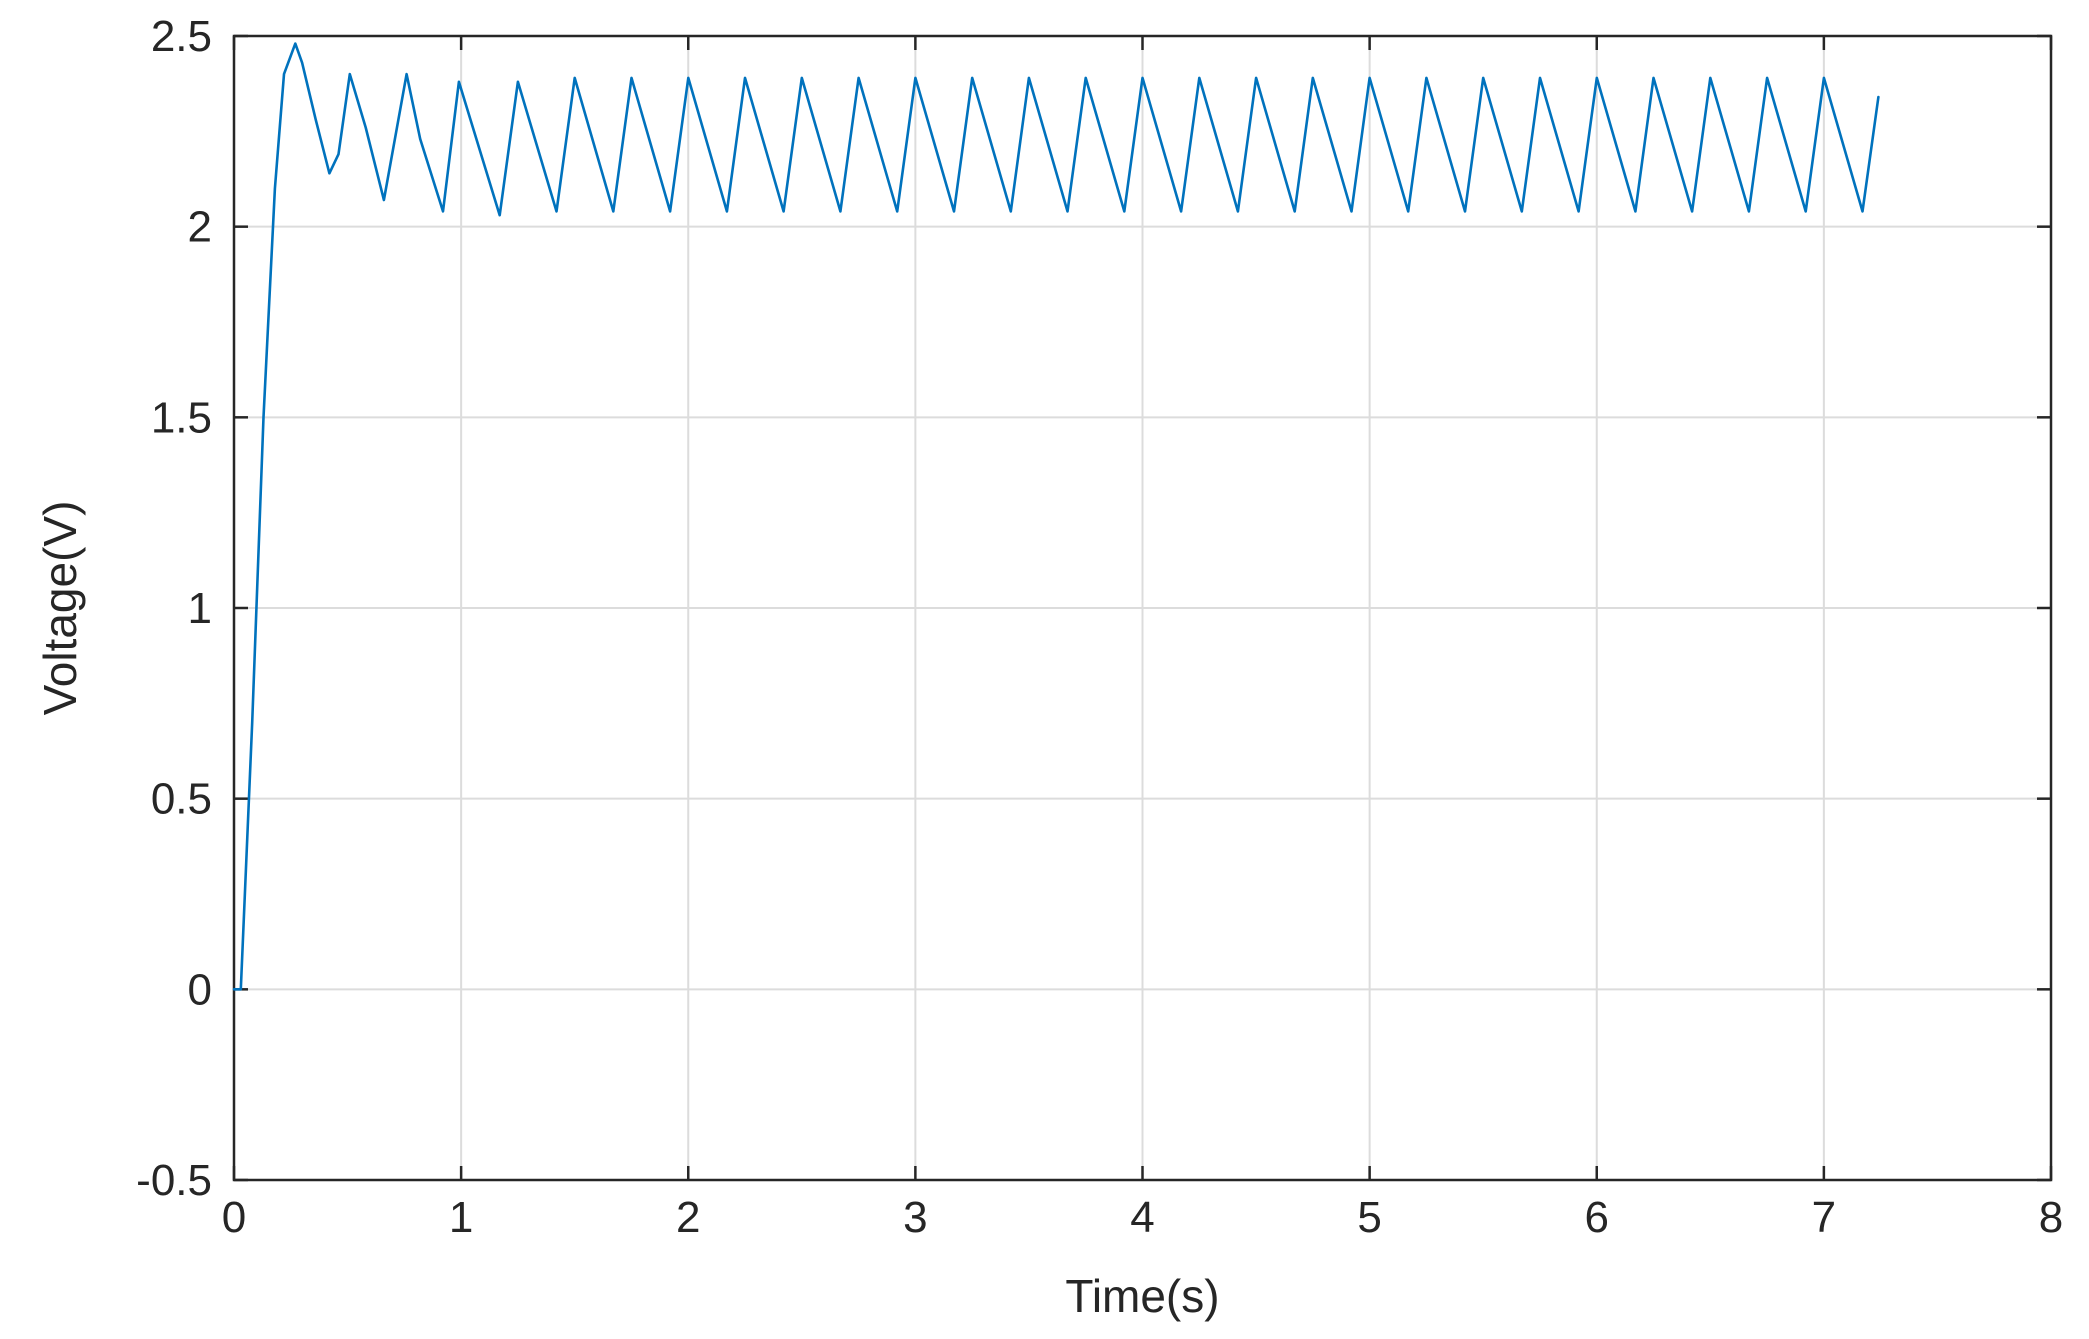 The image size is (2089, 1339). I want to click on y-tick-labels: -0.5 0 0.5 1 1.5 2 2.5, so click(174, 608).